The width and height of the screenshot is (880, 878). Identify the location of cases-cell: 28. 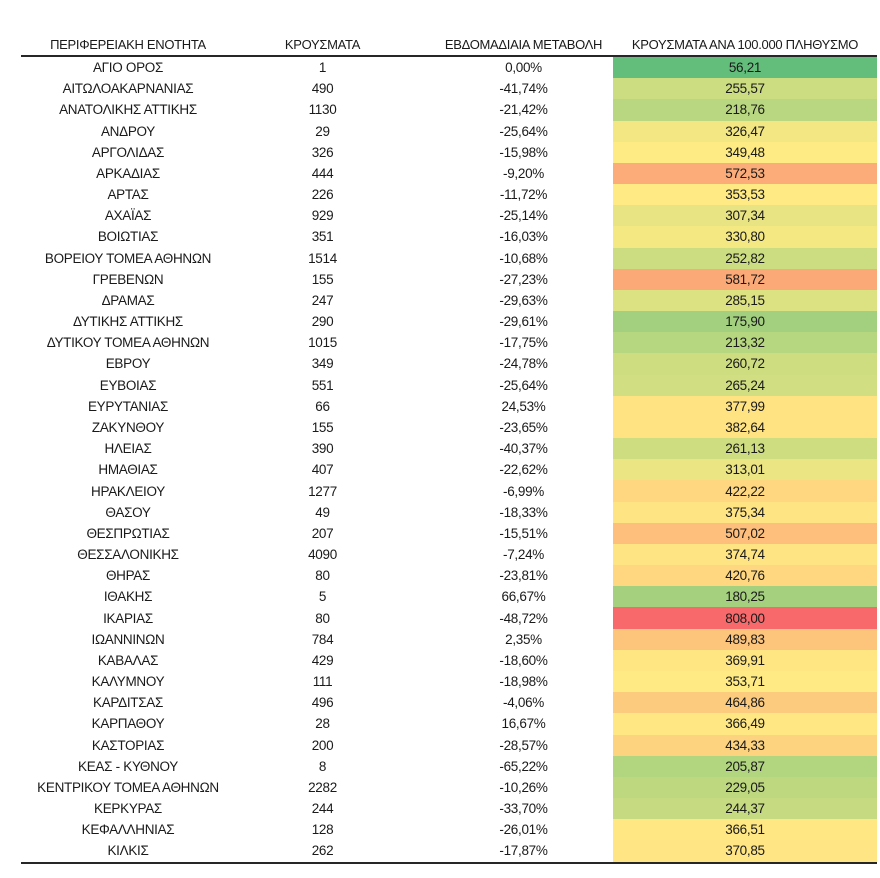
(322, 724).